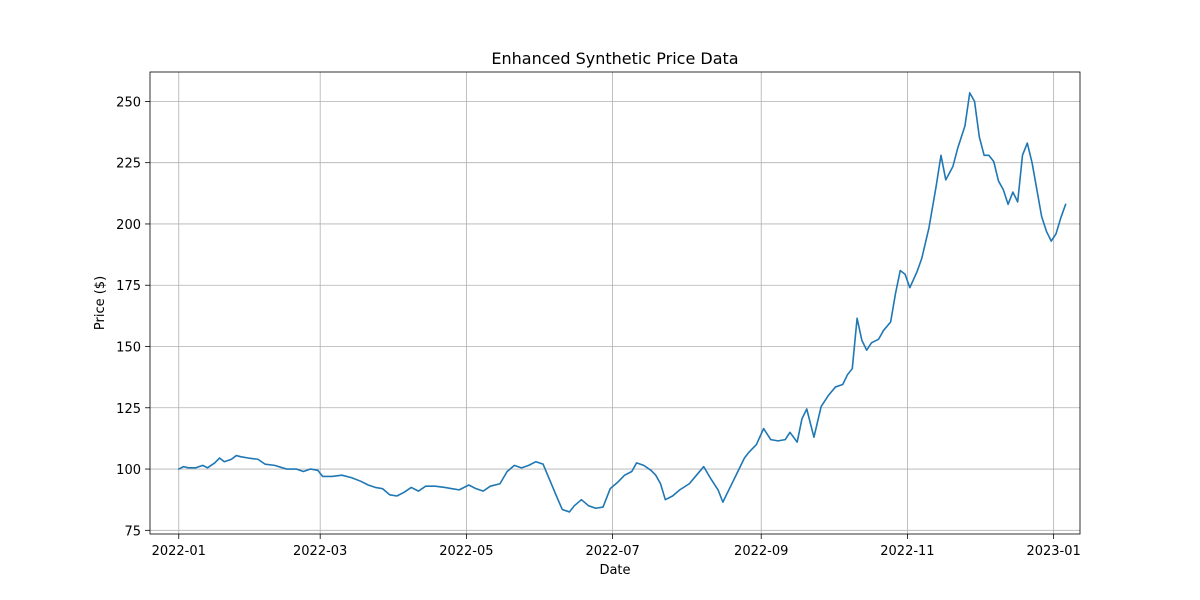 The height and width of the screenshot is (600, 1200). I want to click on y-axis-title: Price ($), so click(100, 303).